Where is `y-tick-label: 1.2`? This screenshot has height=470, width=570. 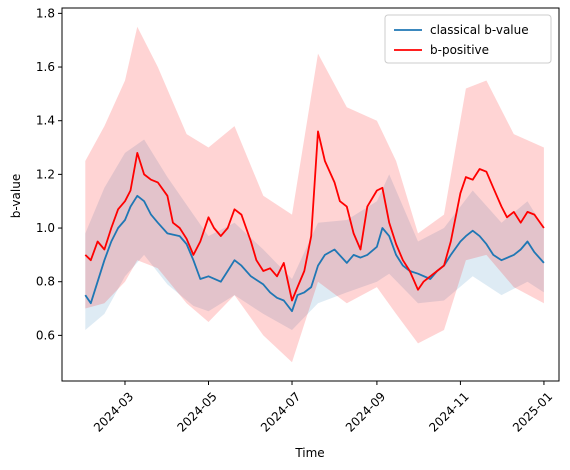 y-tick-label: 1.2 is located at coordinates (45, 174).